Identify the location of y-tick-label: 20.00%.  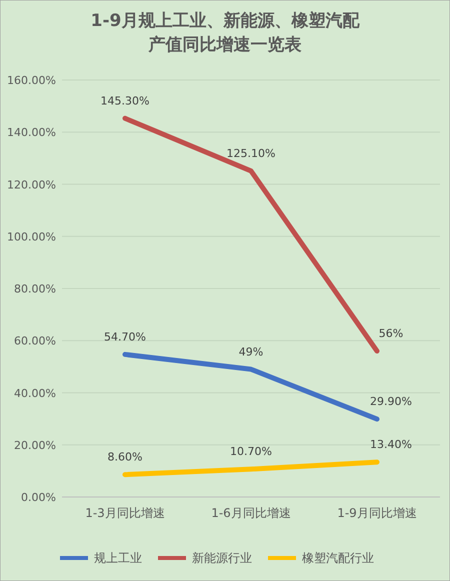
(35, 445).